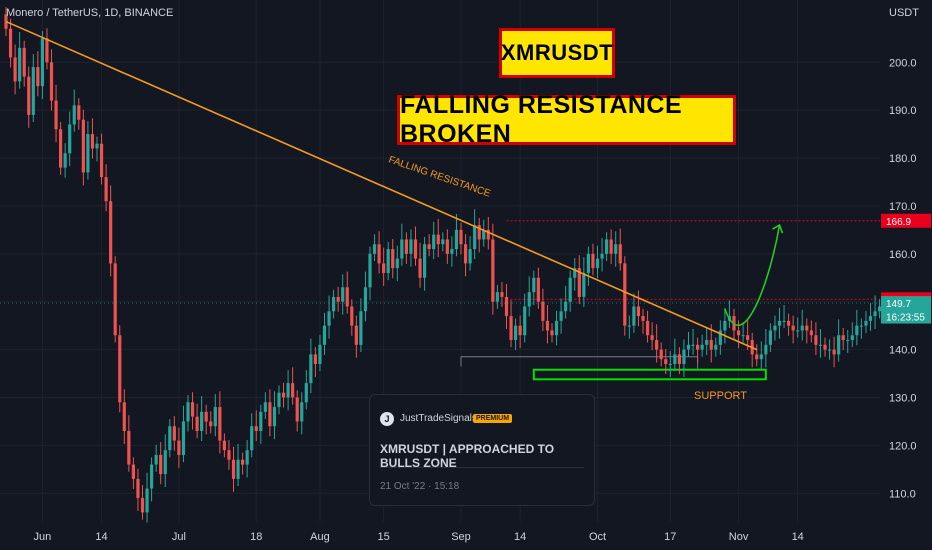 The height and width of the screenshot is (550, 932). I want to click on price-label-text: 16:23:55, so click(905, 318).